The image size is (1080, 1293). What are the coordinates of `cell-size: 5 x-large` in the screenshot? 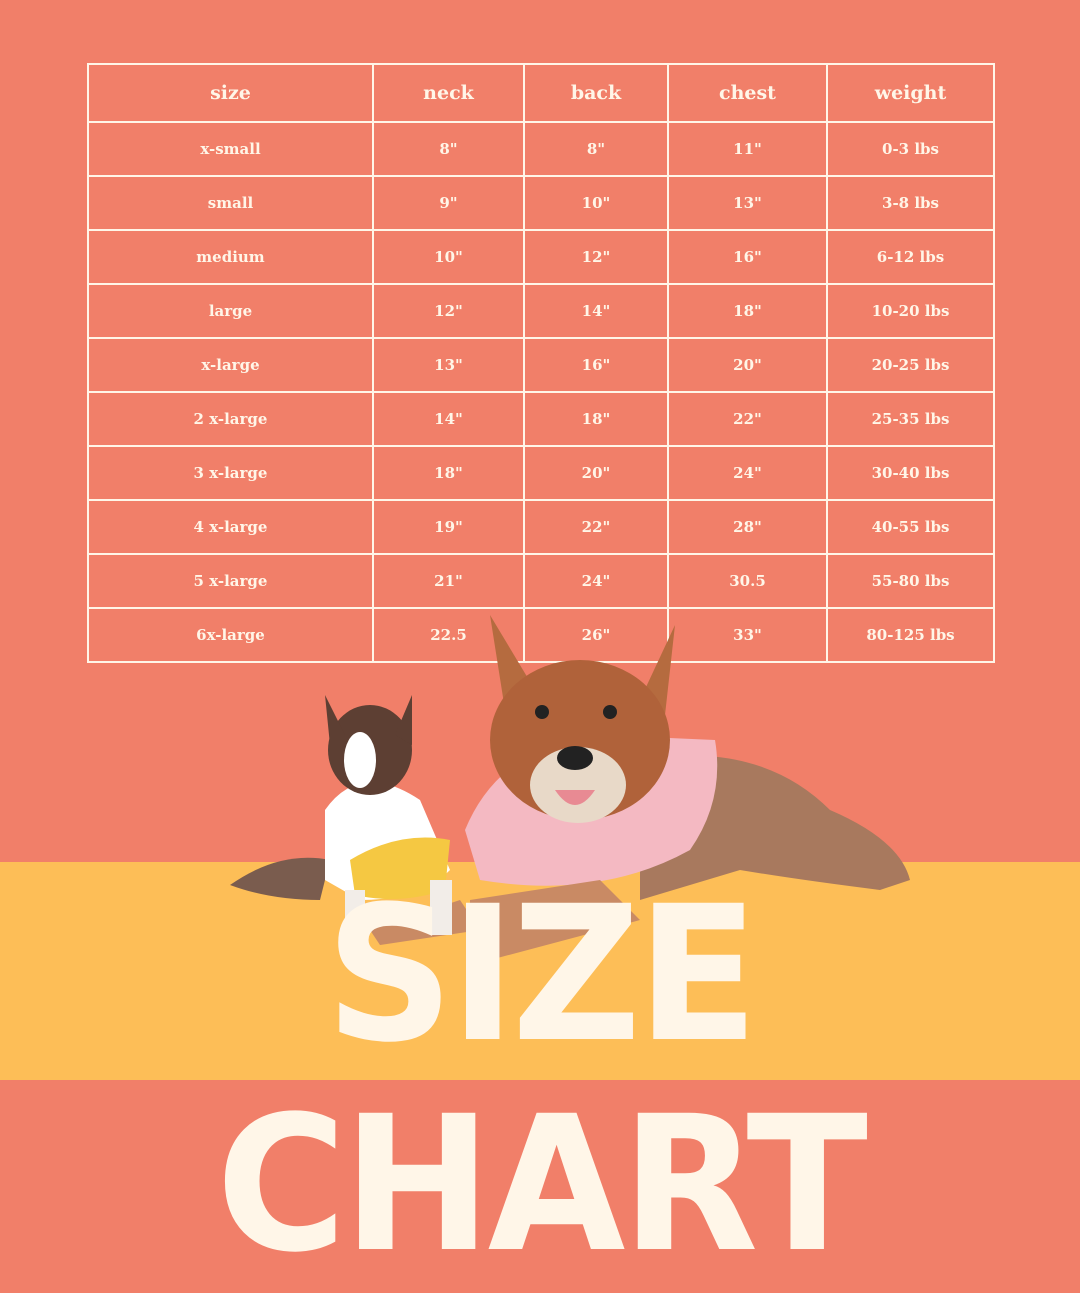 It's located at (230, 581).